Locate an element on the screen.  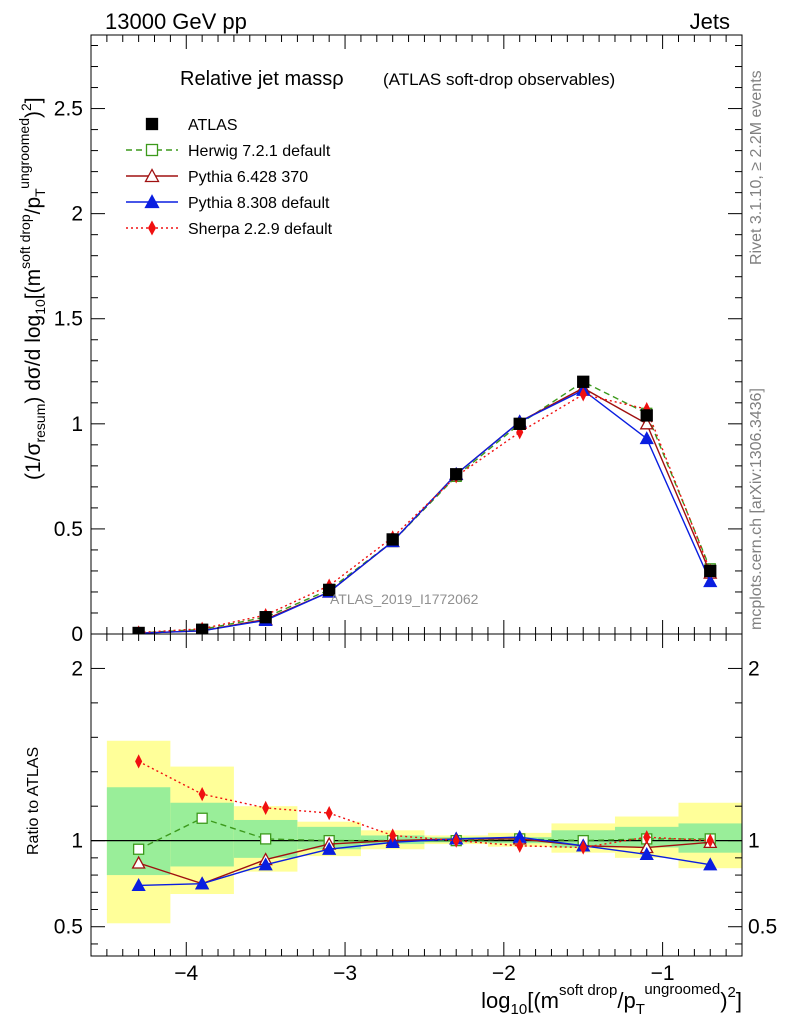
plot-title-sub: (ATLAS soft-drop observables) is located at coordinates (499, 79).